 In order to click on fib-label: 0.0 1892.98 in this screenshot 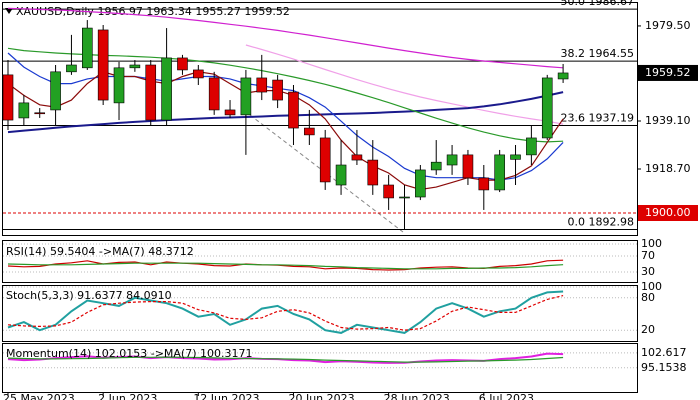, I will do `click(601, 222)`.